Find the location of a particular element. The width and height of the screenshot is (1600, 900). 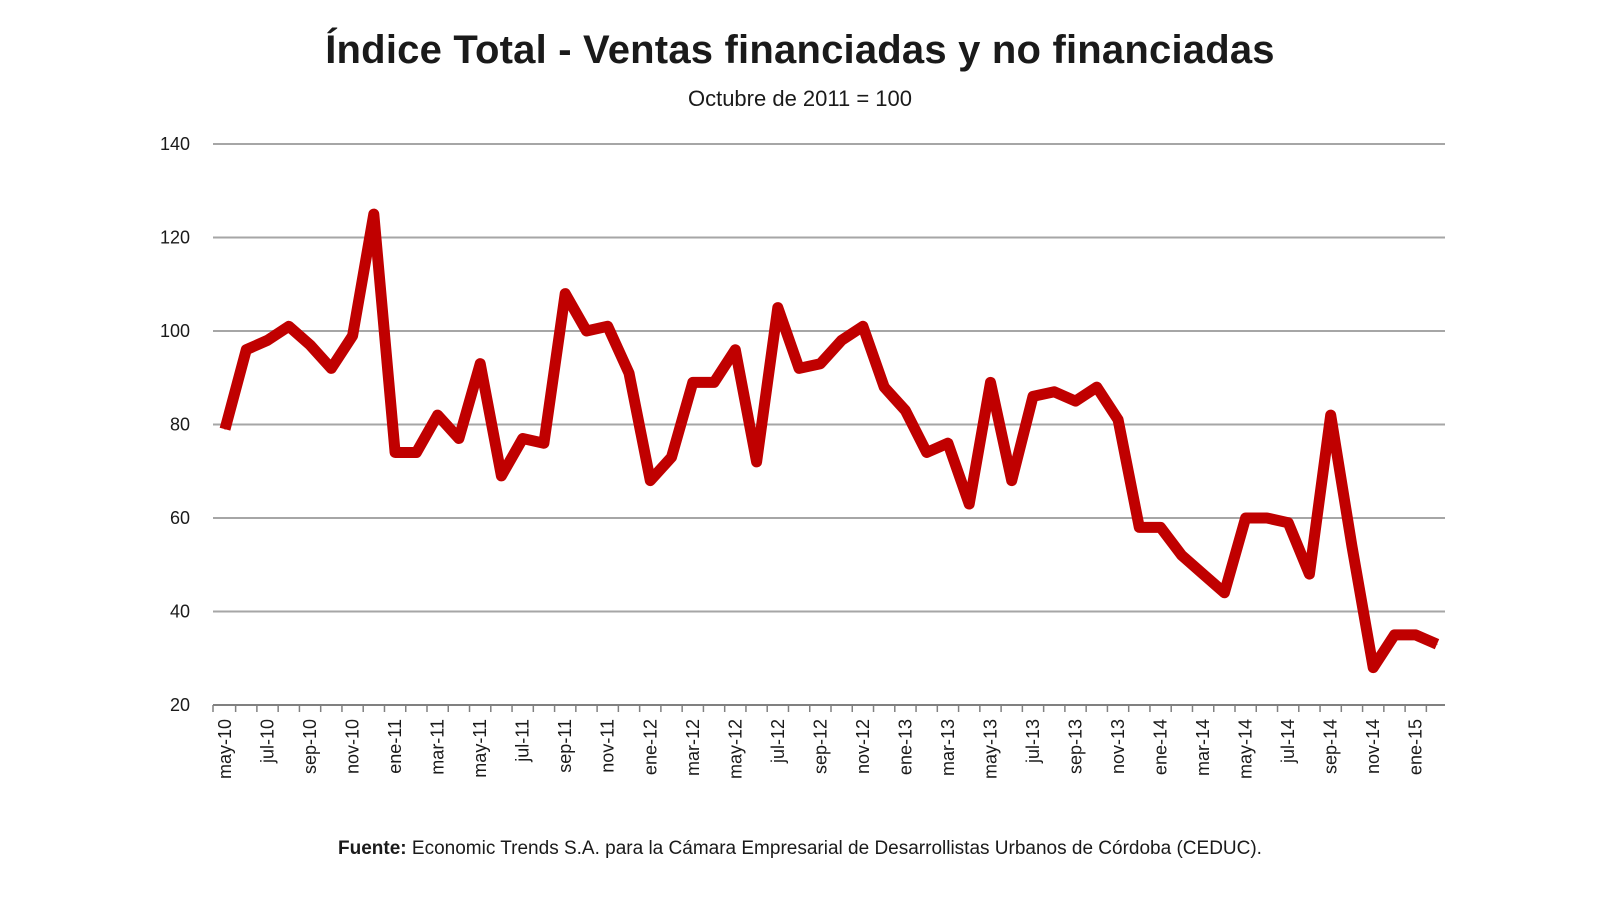

x-tick-label: nov-12 is located at coordinates (863, 746).